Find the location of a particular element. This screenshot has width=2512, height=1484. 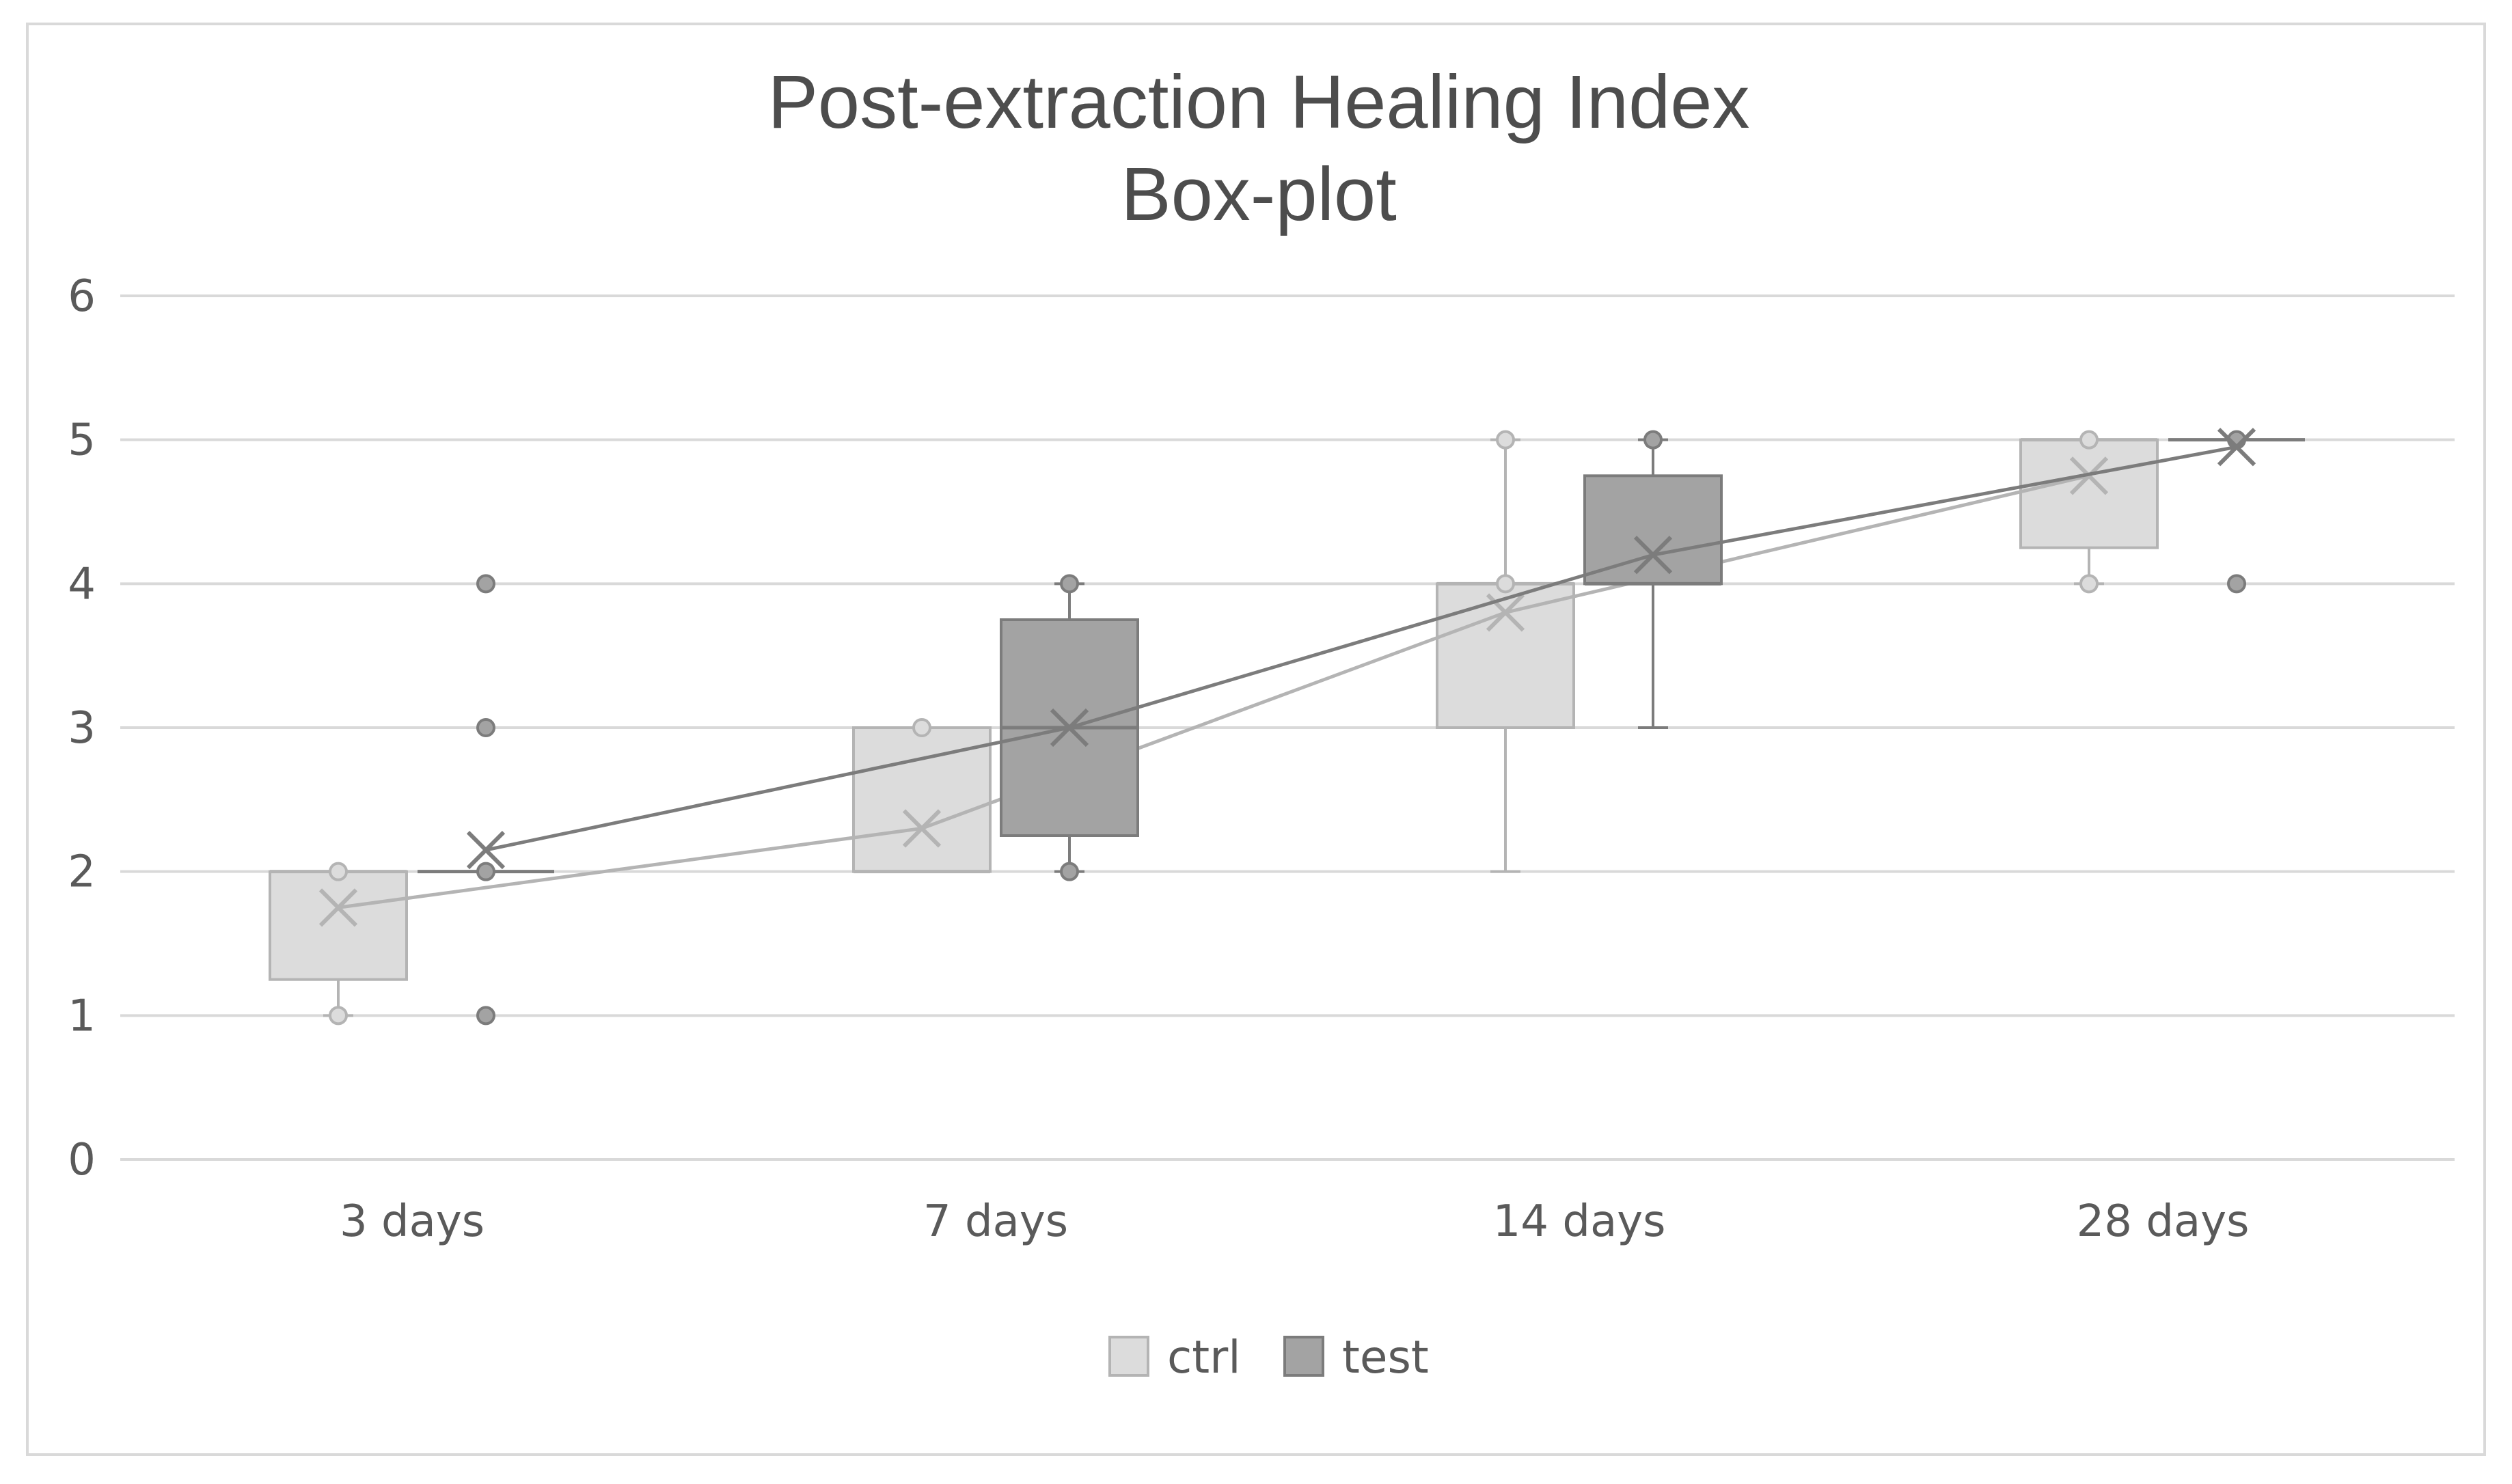

y-tick-6: 6 is located at coordinates (82, 296).